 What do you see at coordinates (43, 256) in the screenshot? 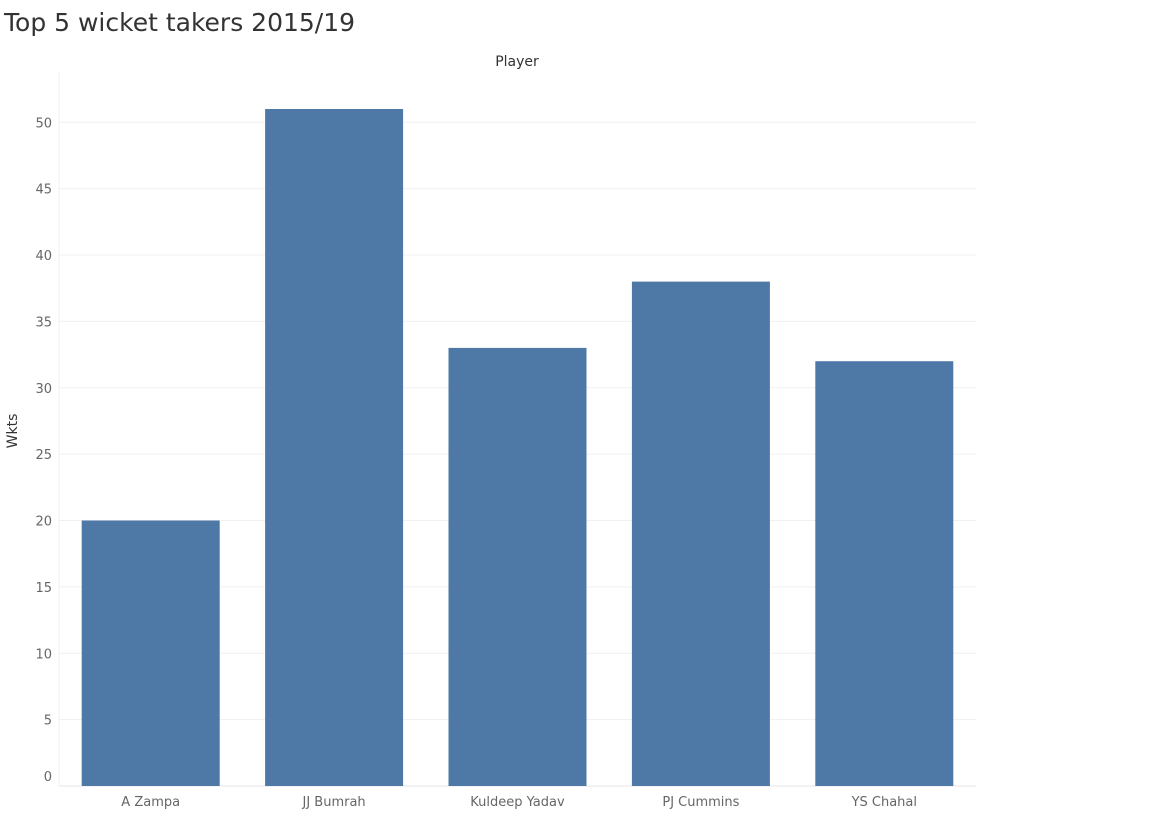
I see `y-tick-label: 40` at bounding box center [43, 256].